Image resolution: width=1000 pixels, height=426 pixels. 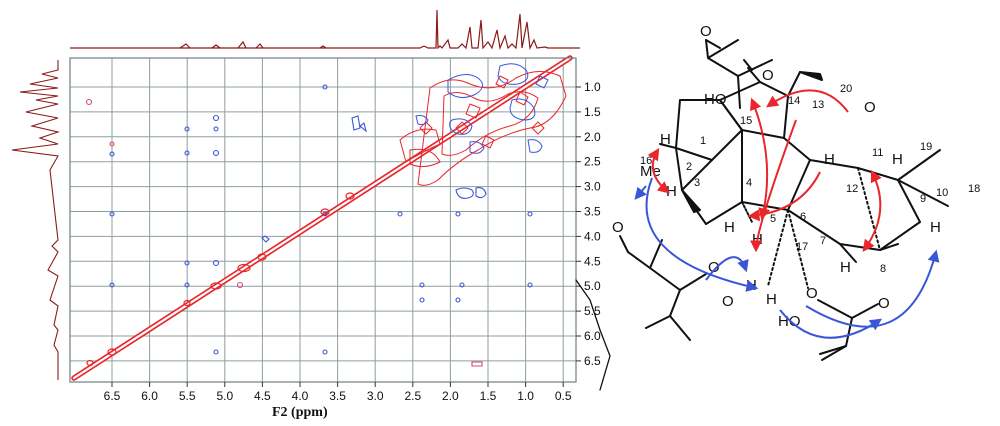 I want to click on y-tick-label: 2.5, so click(x=592, y=162).